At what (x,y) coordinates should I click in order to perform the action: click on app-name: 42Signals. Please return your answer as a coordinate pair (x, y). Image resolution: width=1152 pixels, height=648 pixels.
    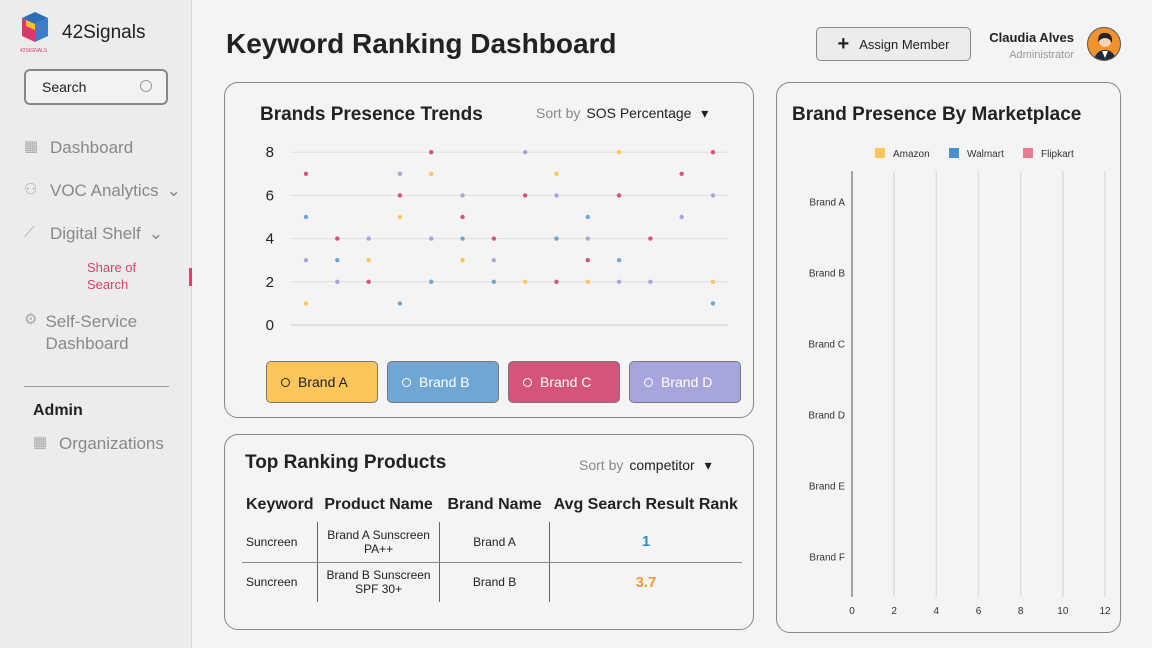
    Looking at the image, I should click on (104, 32).